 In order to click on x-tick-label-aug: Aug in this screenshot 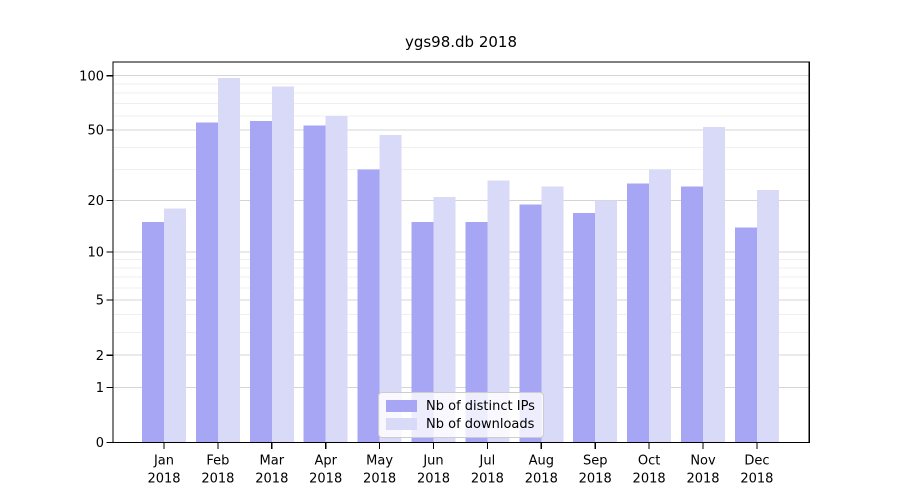, I will do `click(541, 461)`.